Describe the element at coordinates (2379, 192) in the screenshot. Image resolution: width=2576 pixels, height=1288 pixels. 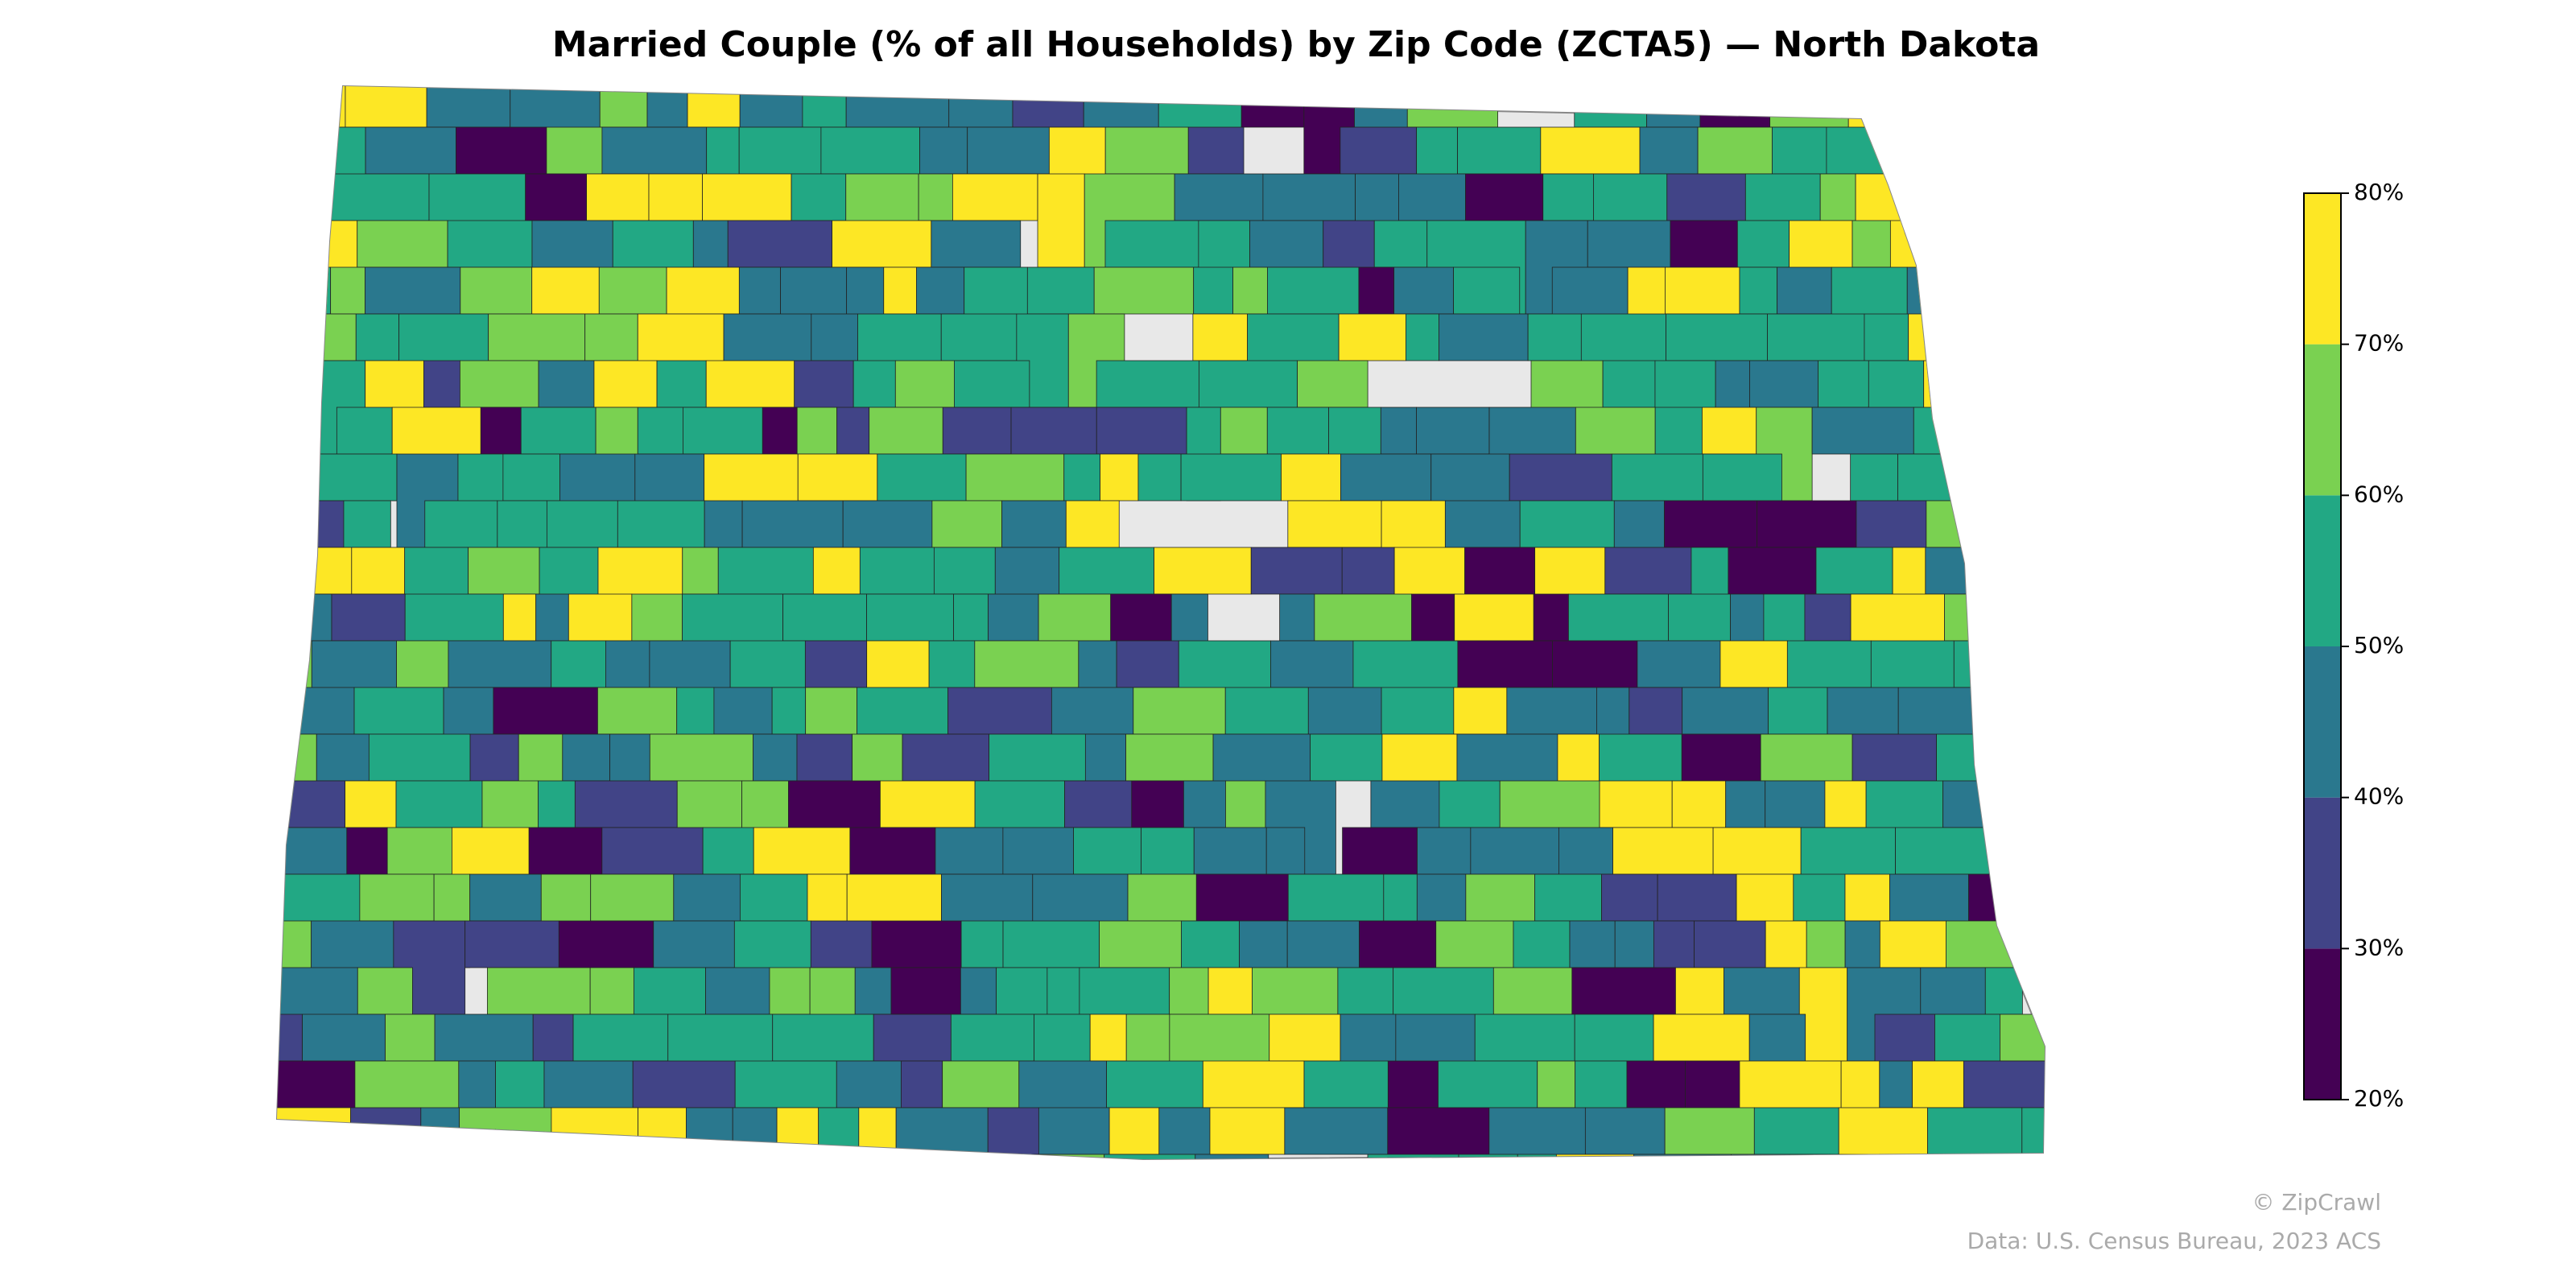
I see `colorbar-tick-label: 80%` at that location.